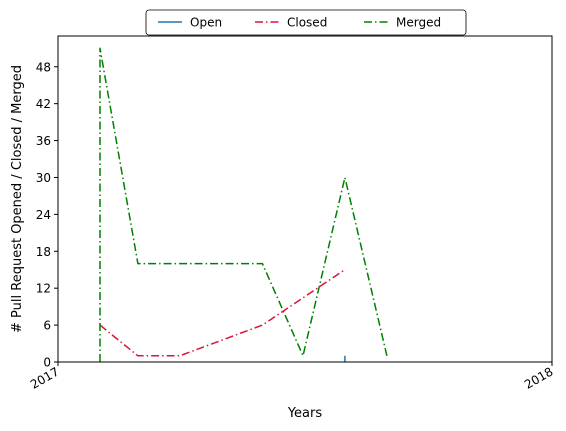 This screenshot has height=431, width=566. Describe the element at coordinates (47, 326) in the screenshot. I see `y-tick-label: 6` at that location.